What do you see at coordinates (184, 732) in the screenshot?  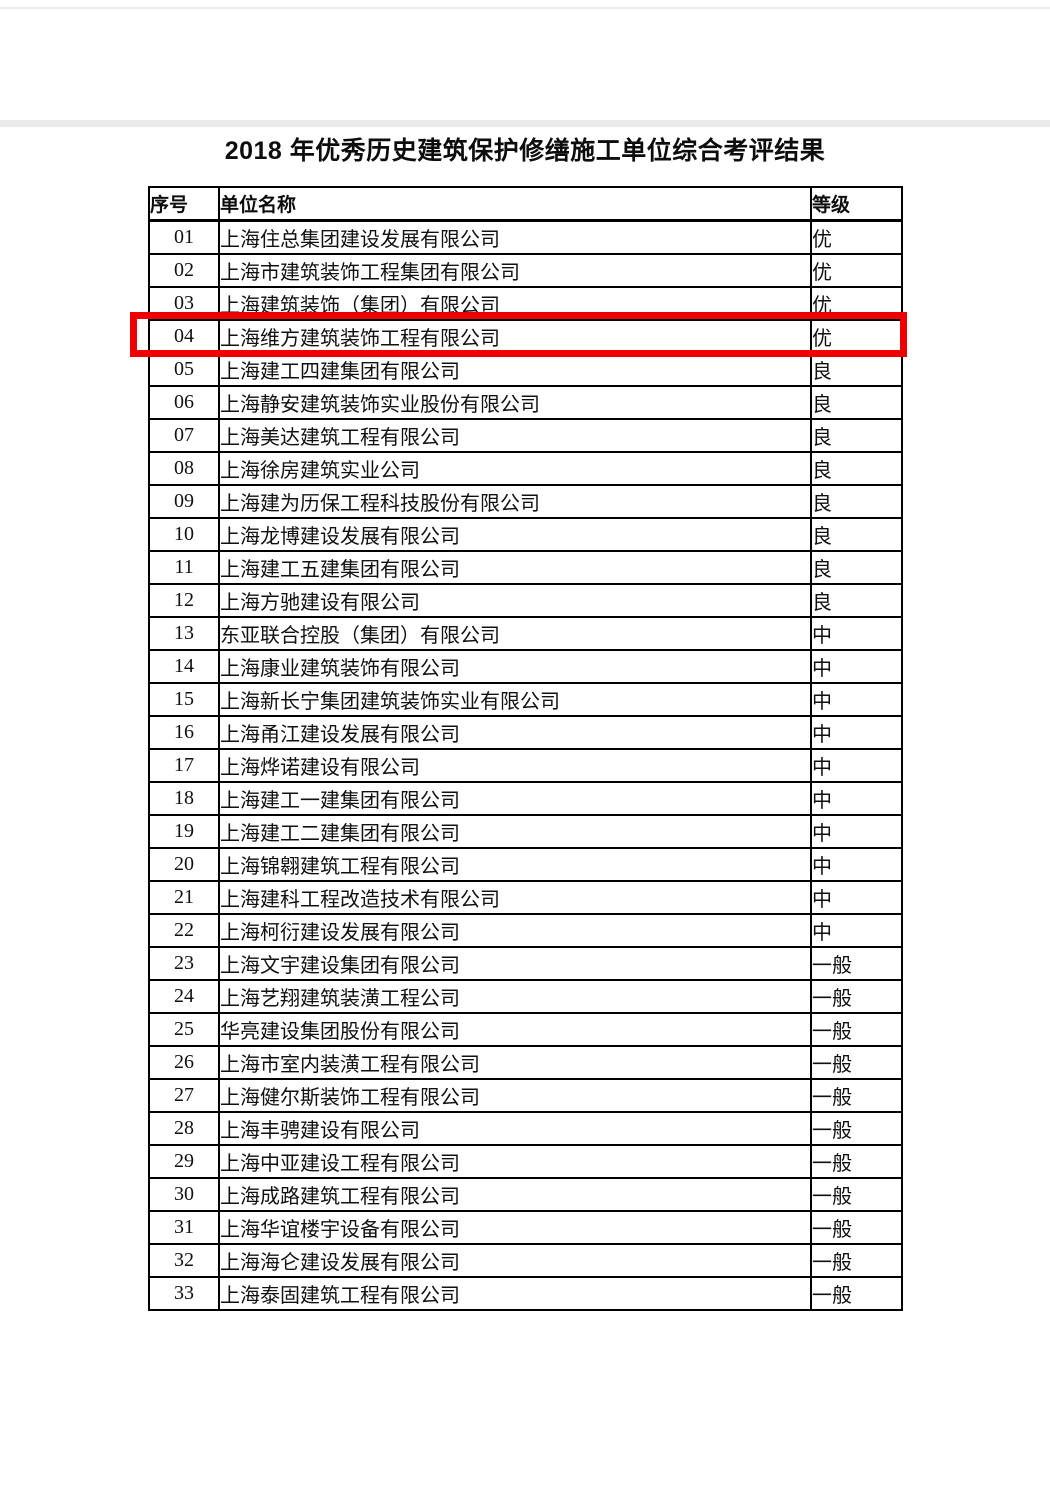 I see `row-serial-number: 16` at bounding box center [184, 732].